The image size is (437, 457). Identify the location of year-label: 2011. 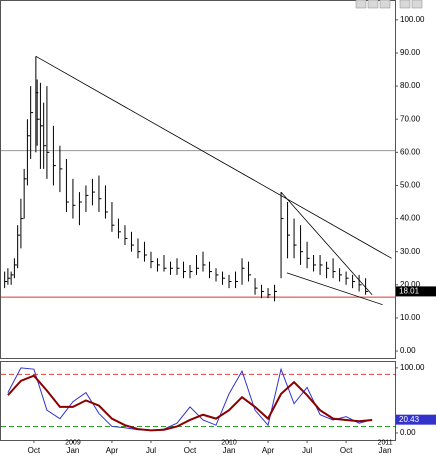
(385, 442).